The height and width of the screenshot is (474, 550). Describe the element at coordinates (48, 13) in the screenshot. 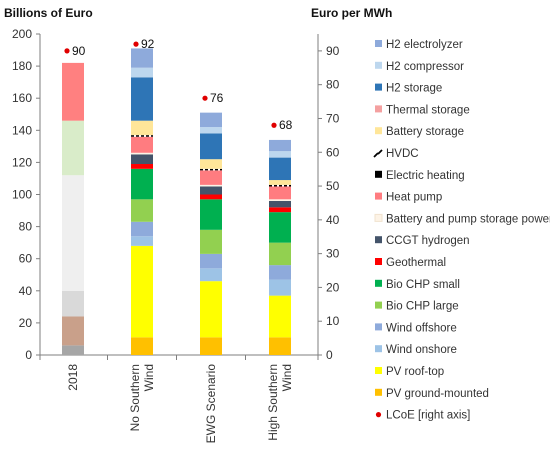

I see `left-axis-title: Billions of Euro` at that location.